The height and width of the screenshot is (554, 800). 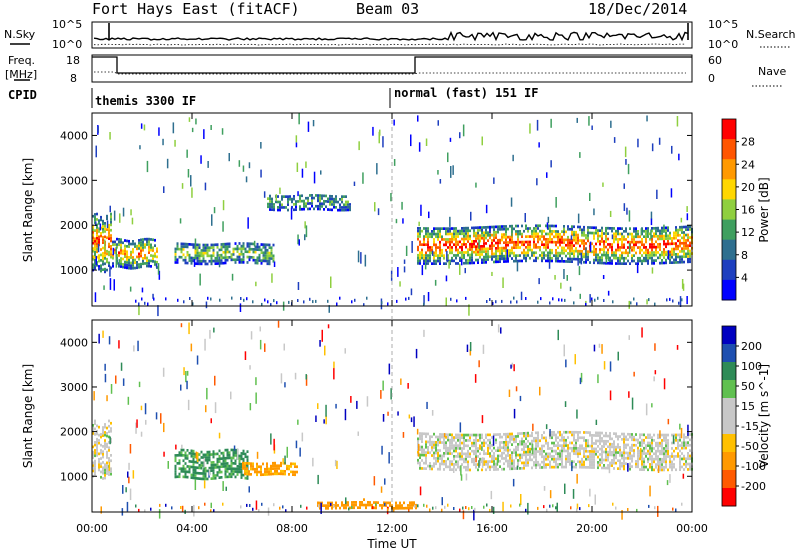 What do you see at coordinates (748, 406) in the screenshot?
I see `colorbar-tick-label: 15` at bounding box center [748, 406].